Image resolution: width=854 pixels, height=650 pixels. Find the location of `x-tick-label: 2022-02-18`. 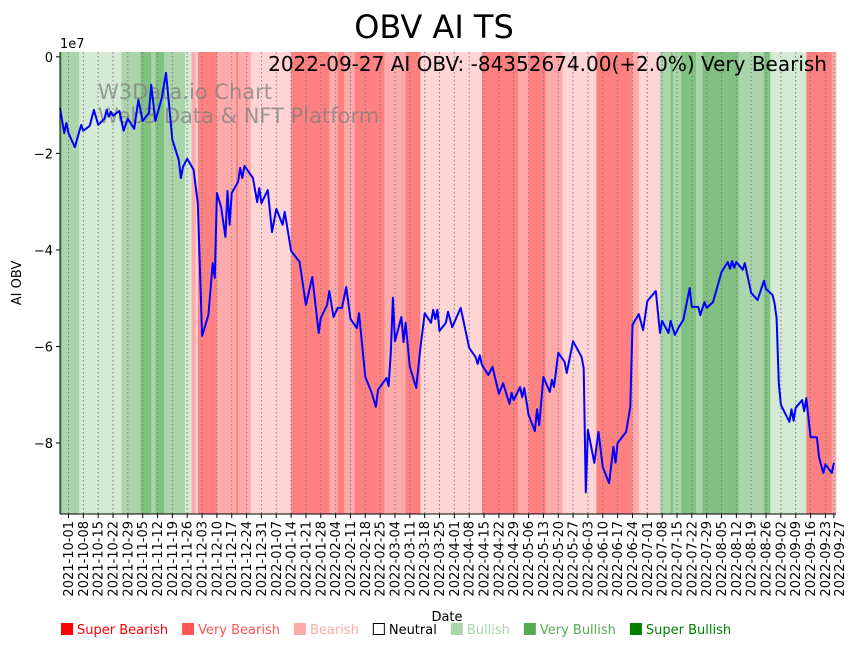

x-tick-label: 2022-02-18 is located at coordinates (366, 559).